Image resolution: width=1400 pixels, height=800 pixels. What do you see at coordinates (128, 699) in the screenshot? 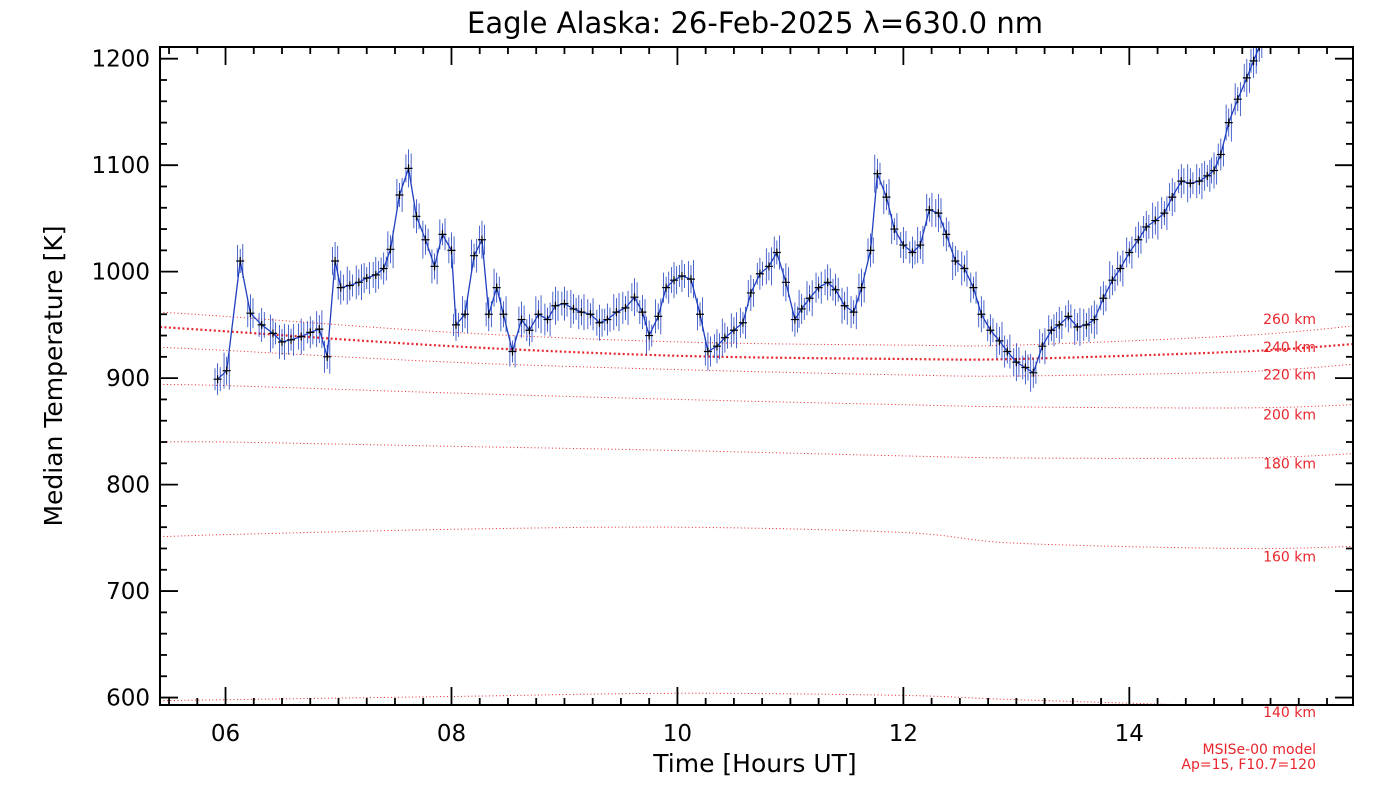
I see `y-tick-label: 600` at bounding box center [128, 699].